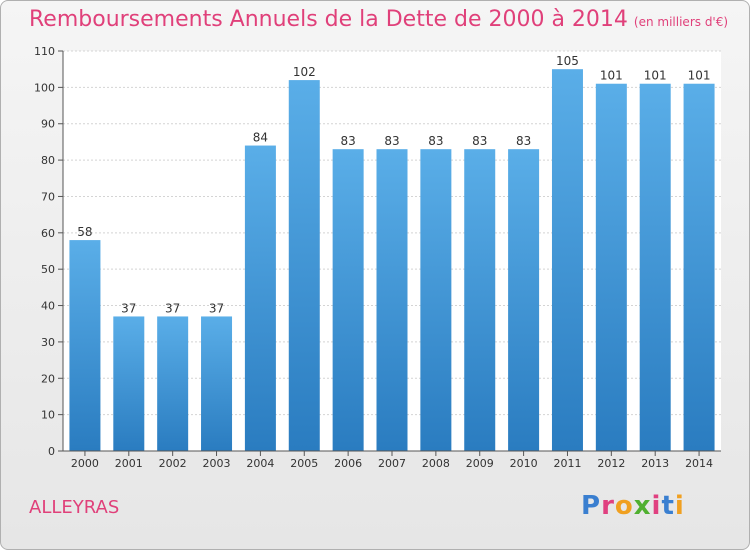 Image resolution: width=750 pixels, height=550 pixels. I want to click on y-tick-label: 110, so click(44, 51).